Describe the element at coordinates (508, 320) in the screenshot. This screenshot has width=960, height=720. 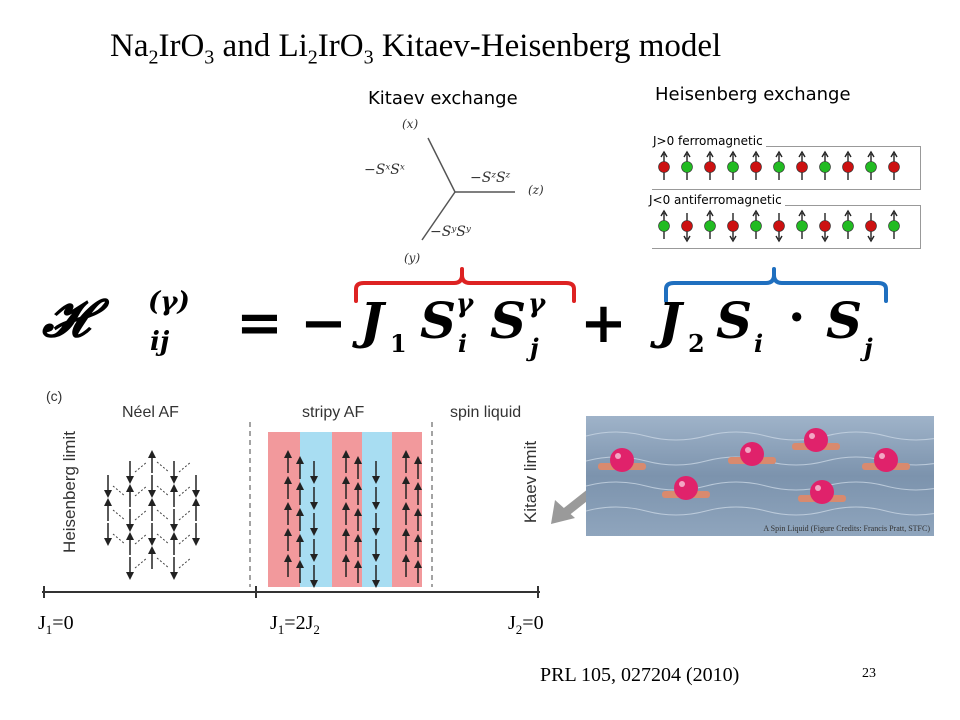
I see `S-gamma-j: S` at that location.